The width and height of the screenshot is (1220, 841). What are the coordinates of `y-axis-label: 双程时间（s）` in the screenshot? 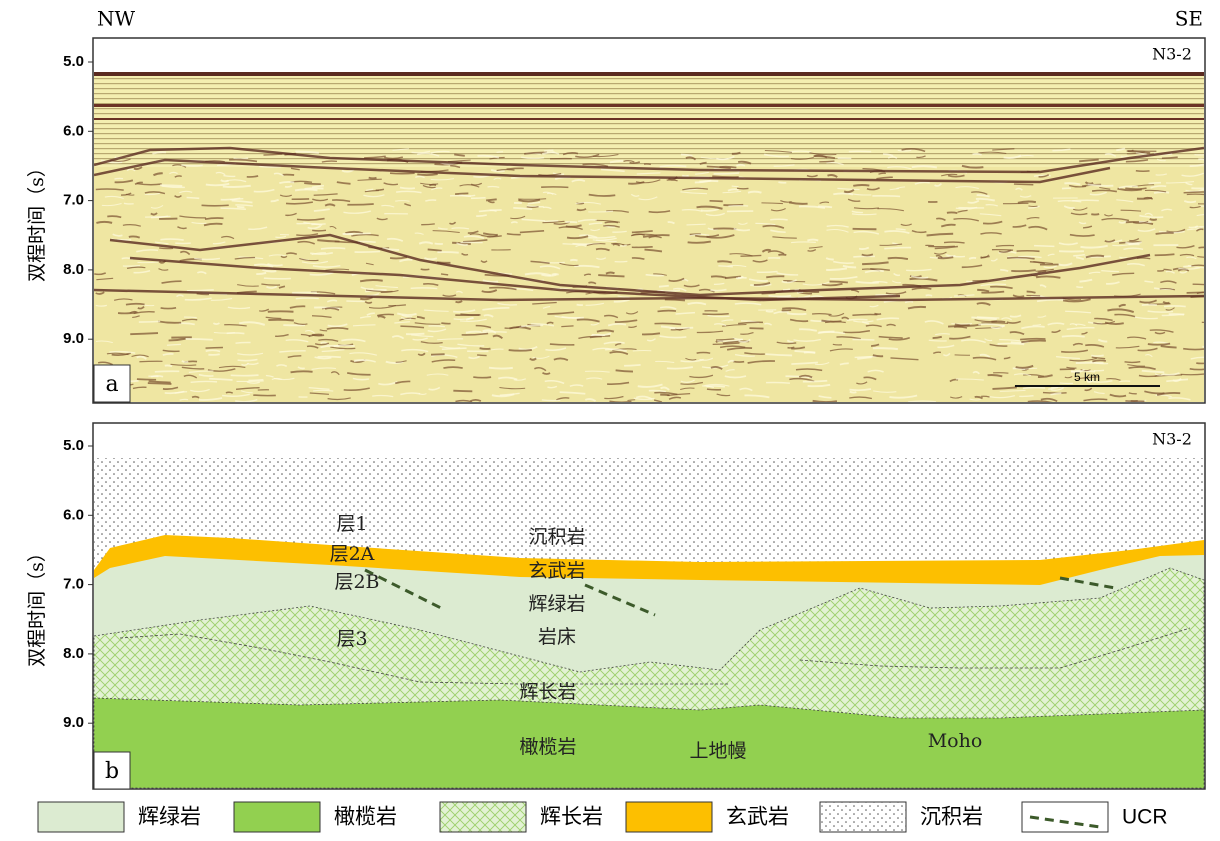 It's located at (37, 605).